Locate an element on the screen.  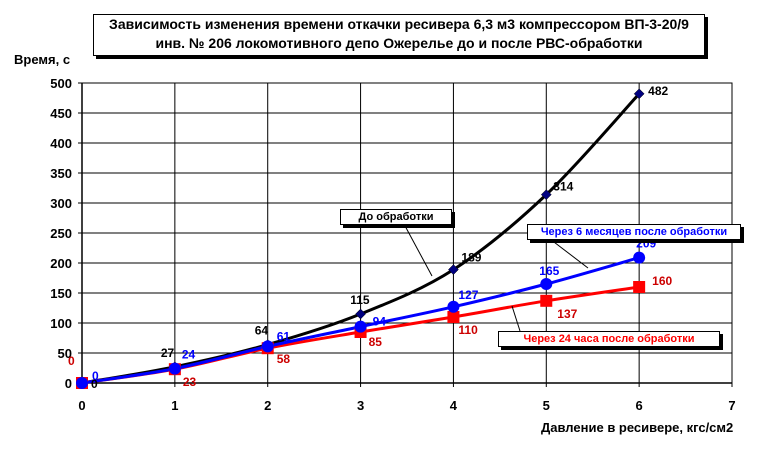
callout-connector-6-months is located at coordinates (569, 253).